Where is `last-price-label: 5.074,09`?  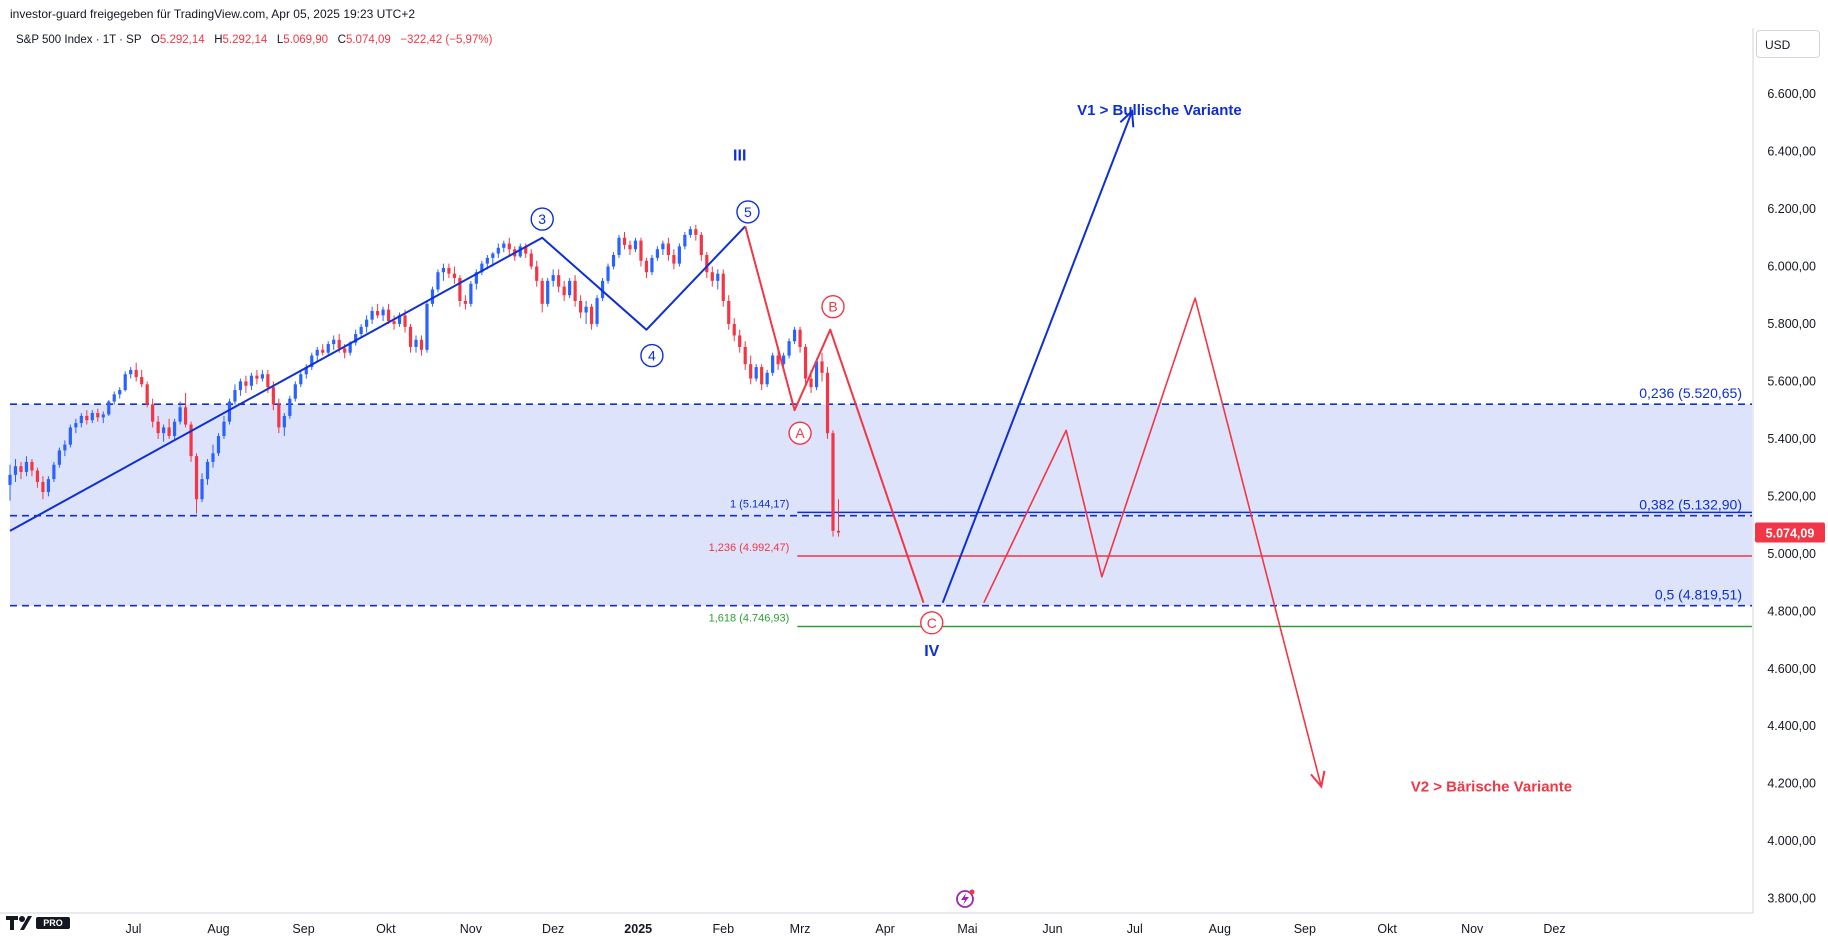
last-price-label: 5.074,09 is located at coordinates (1790, 534).